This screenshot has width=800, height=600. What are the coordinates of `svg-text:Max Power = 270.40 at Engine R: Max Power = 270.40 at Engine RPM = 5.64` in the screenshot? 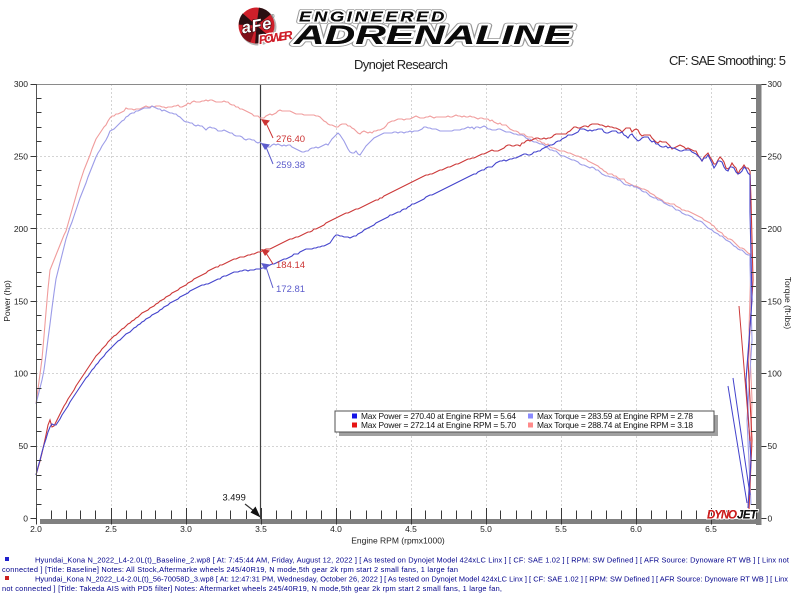 It's located at (438, 416).